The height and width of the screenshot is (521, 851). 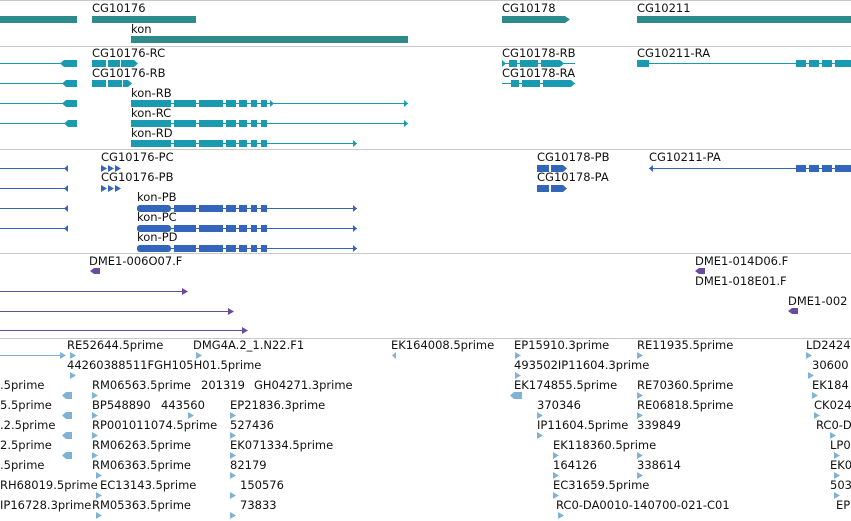 I want to click on clone-label: DME1-002, so click(x=818, y=301).